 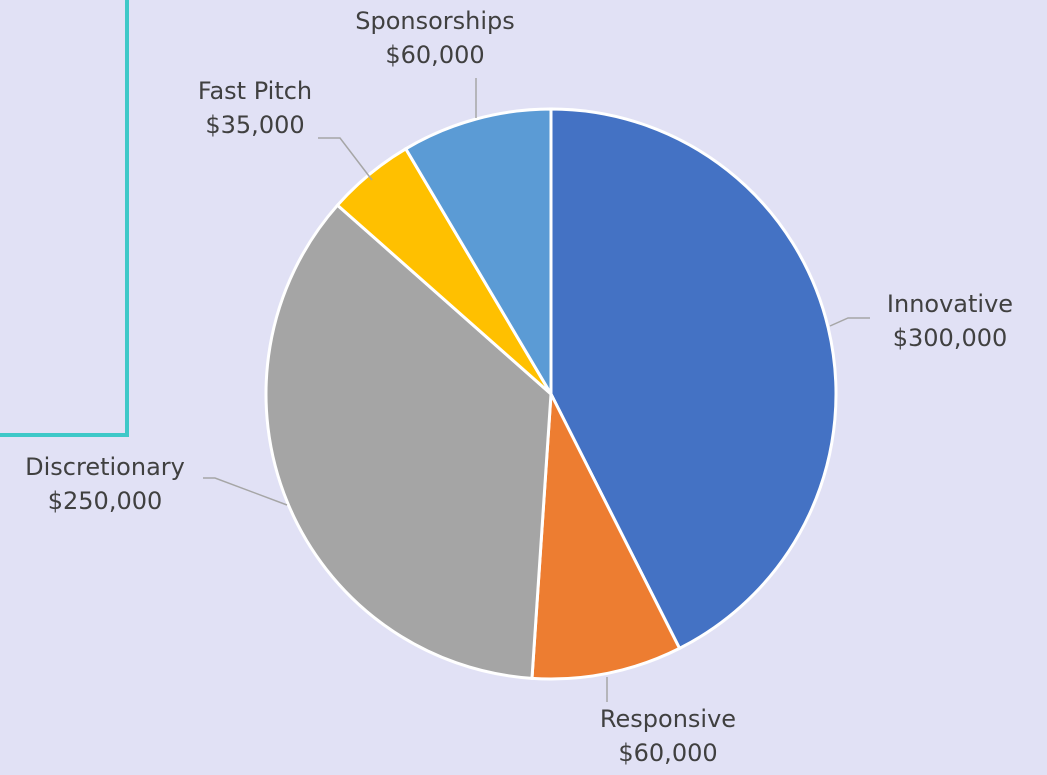 What do you see at coordinates (950, 304) in the screenshot?
I see `category-label: Innovative` at bounding box center [950, 304].